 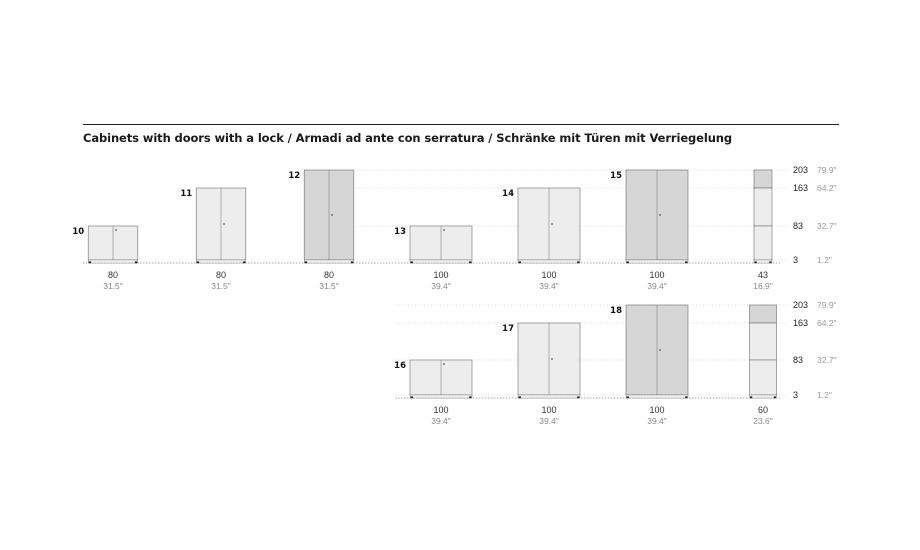 What do you see at coordinates (400, 232) in the screenshot?
I see `cabinet-number-label: 13` at bounding box center [400, 232].